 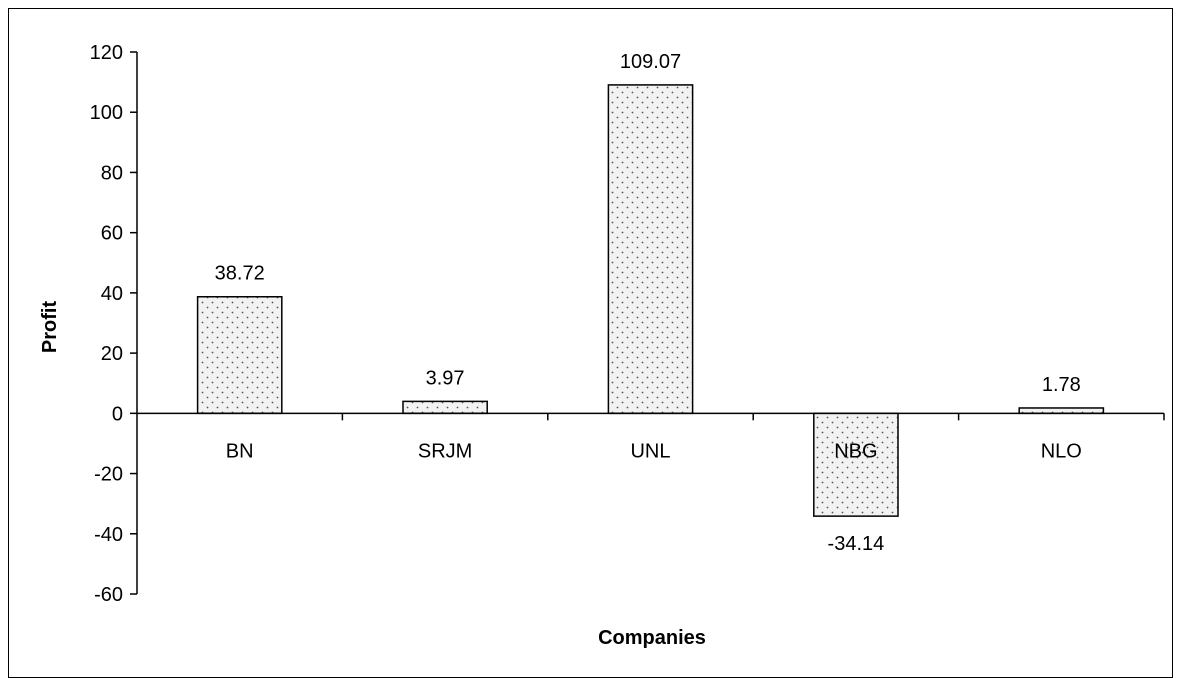 I want to click on bar-srjm, so click(x=445, y=407).